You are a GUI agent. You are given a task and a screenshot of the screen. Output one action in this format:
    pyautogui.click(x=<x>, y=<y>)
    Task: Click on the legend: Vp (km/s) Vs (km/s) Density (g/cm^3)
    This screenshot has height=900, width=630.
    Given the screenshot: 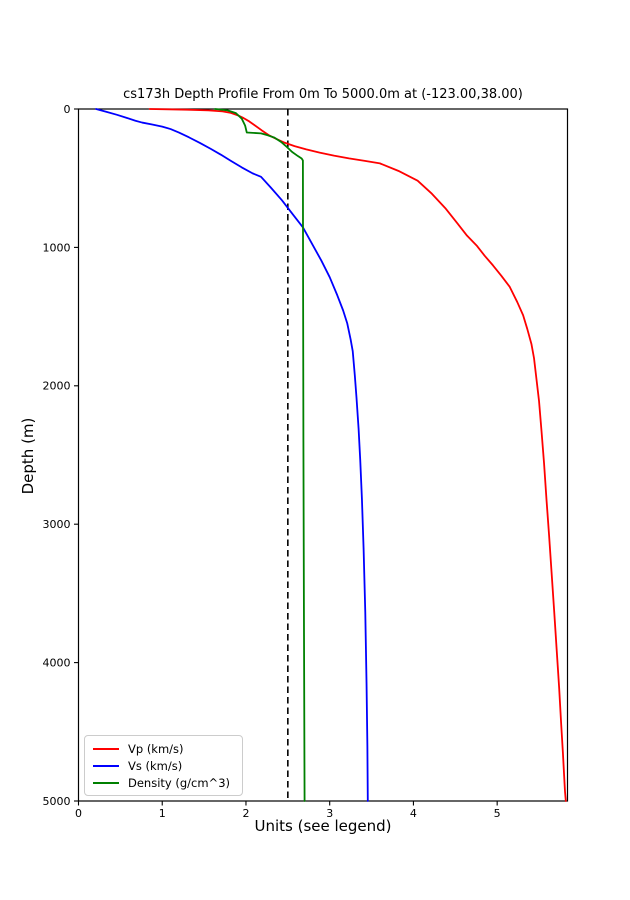 What is the action you would take?
    pyautogui.click(x=163, y=765)
    